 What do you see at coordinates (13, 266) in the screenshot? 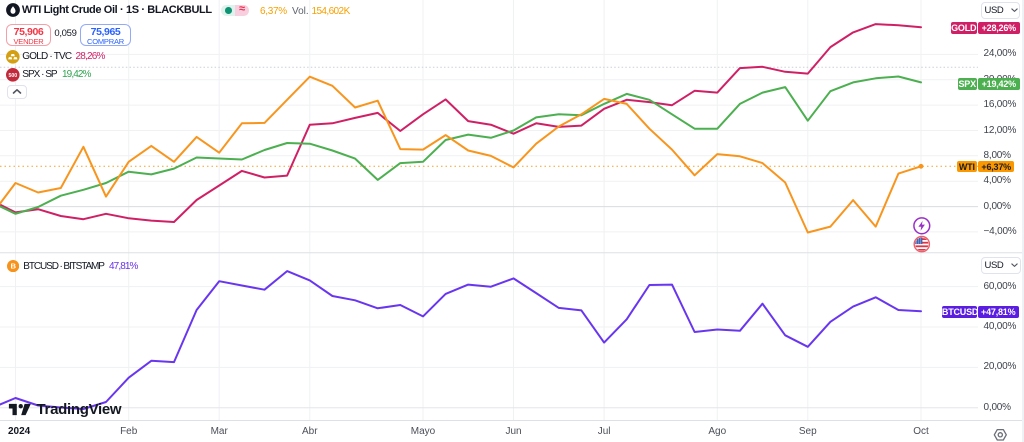
I see `svg-text: B` at bounding box center [13, 266].